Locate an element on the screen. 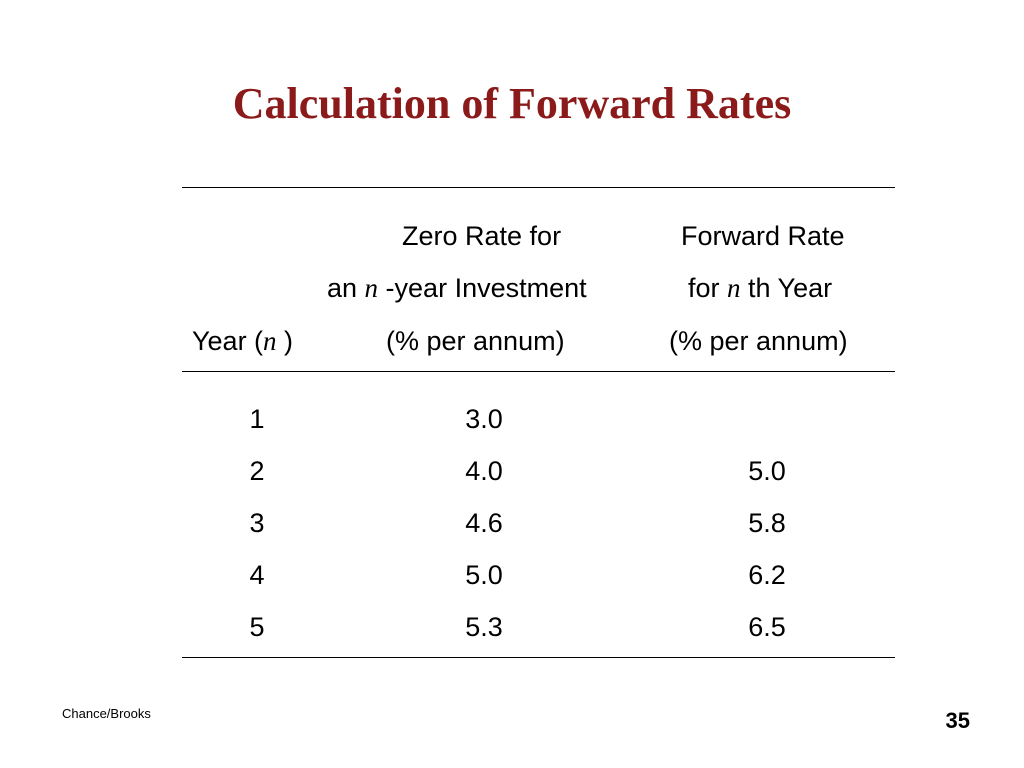 Image resolution: width=1024 pixels, height=768 pixels. year-header: Year (n ) is located at coordinates (242, 341).